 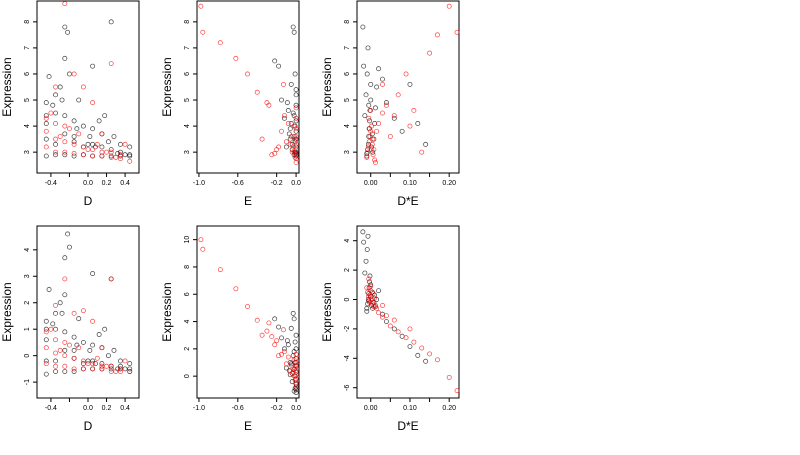 What do you see at coordinates (107, 408) in the screenshot?
I see `x-tick-label: 0.2` at bounding box center [107, 408].